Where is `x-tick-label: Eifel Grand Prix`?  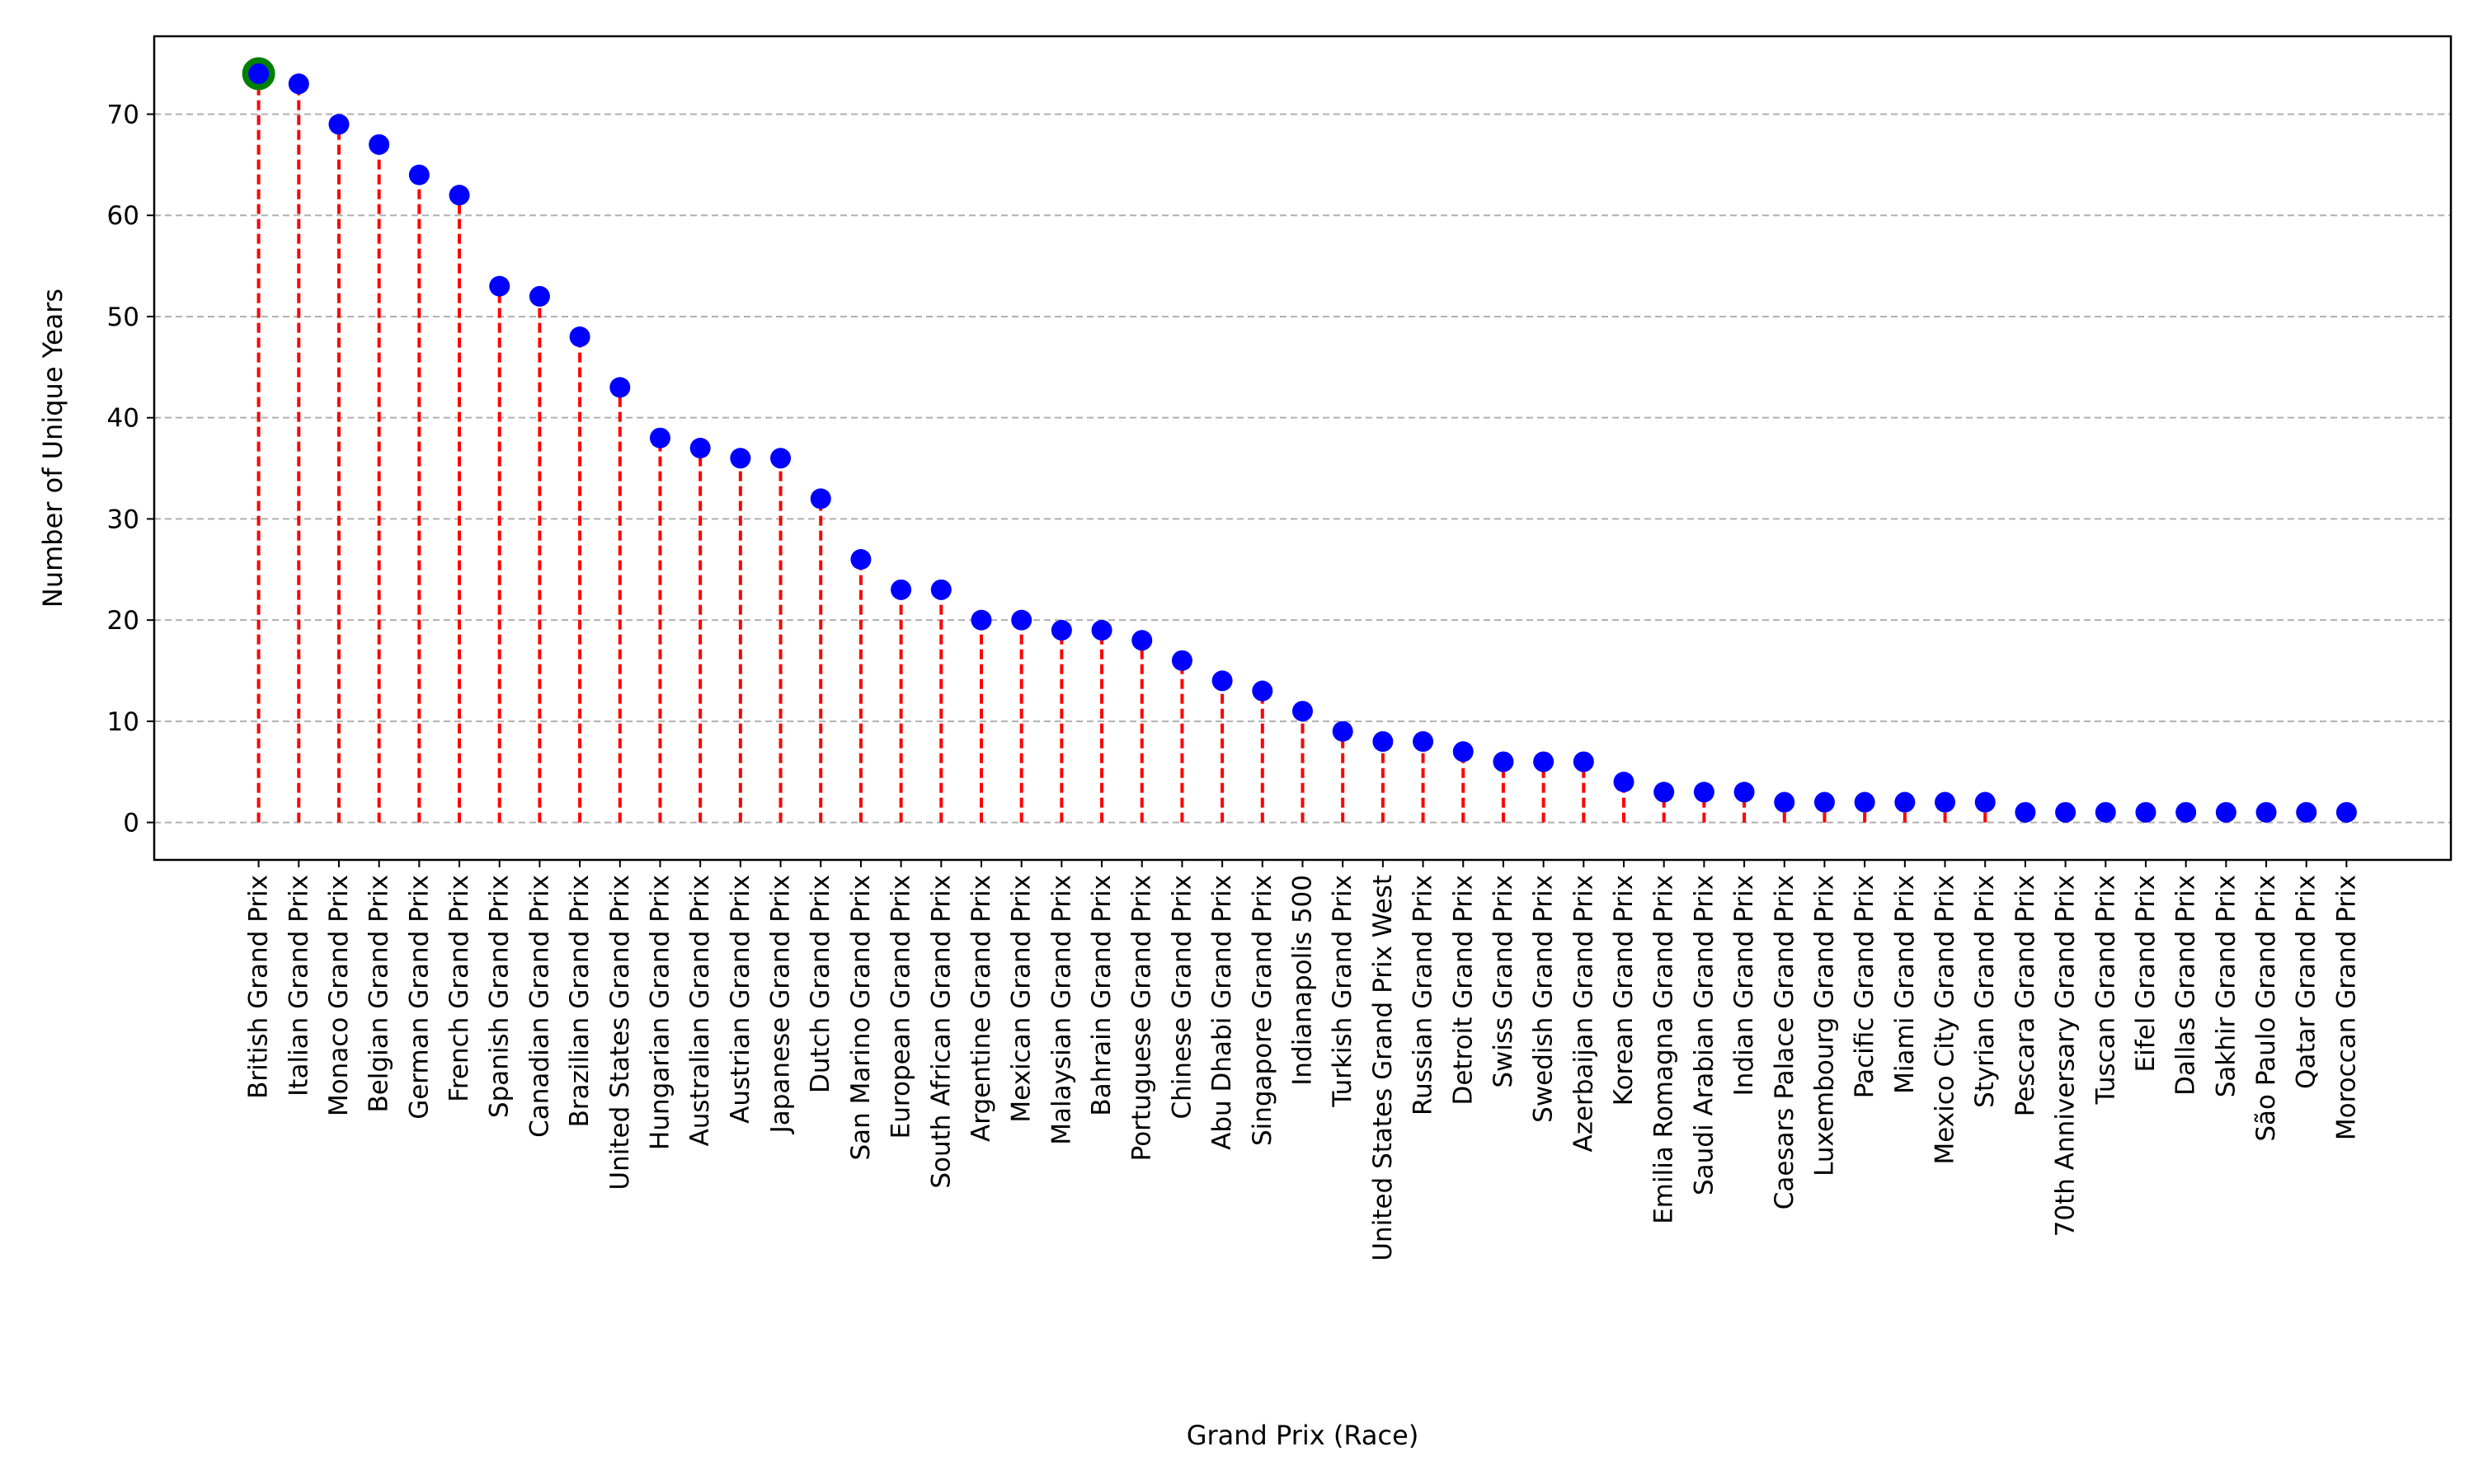 x-tick-label: Eifel Grand Prix is located at coordinates (2146, 973).